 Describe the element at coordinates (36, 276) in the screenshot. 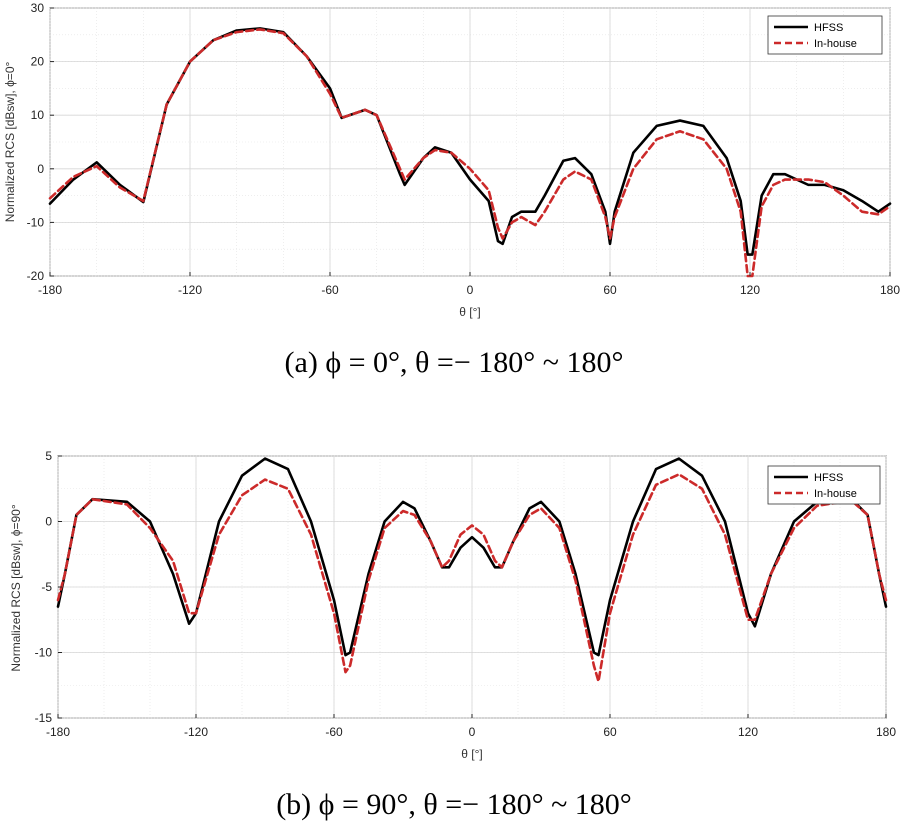

I see `y-tick-label: -20` at that location.